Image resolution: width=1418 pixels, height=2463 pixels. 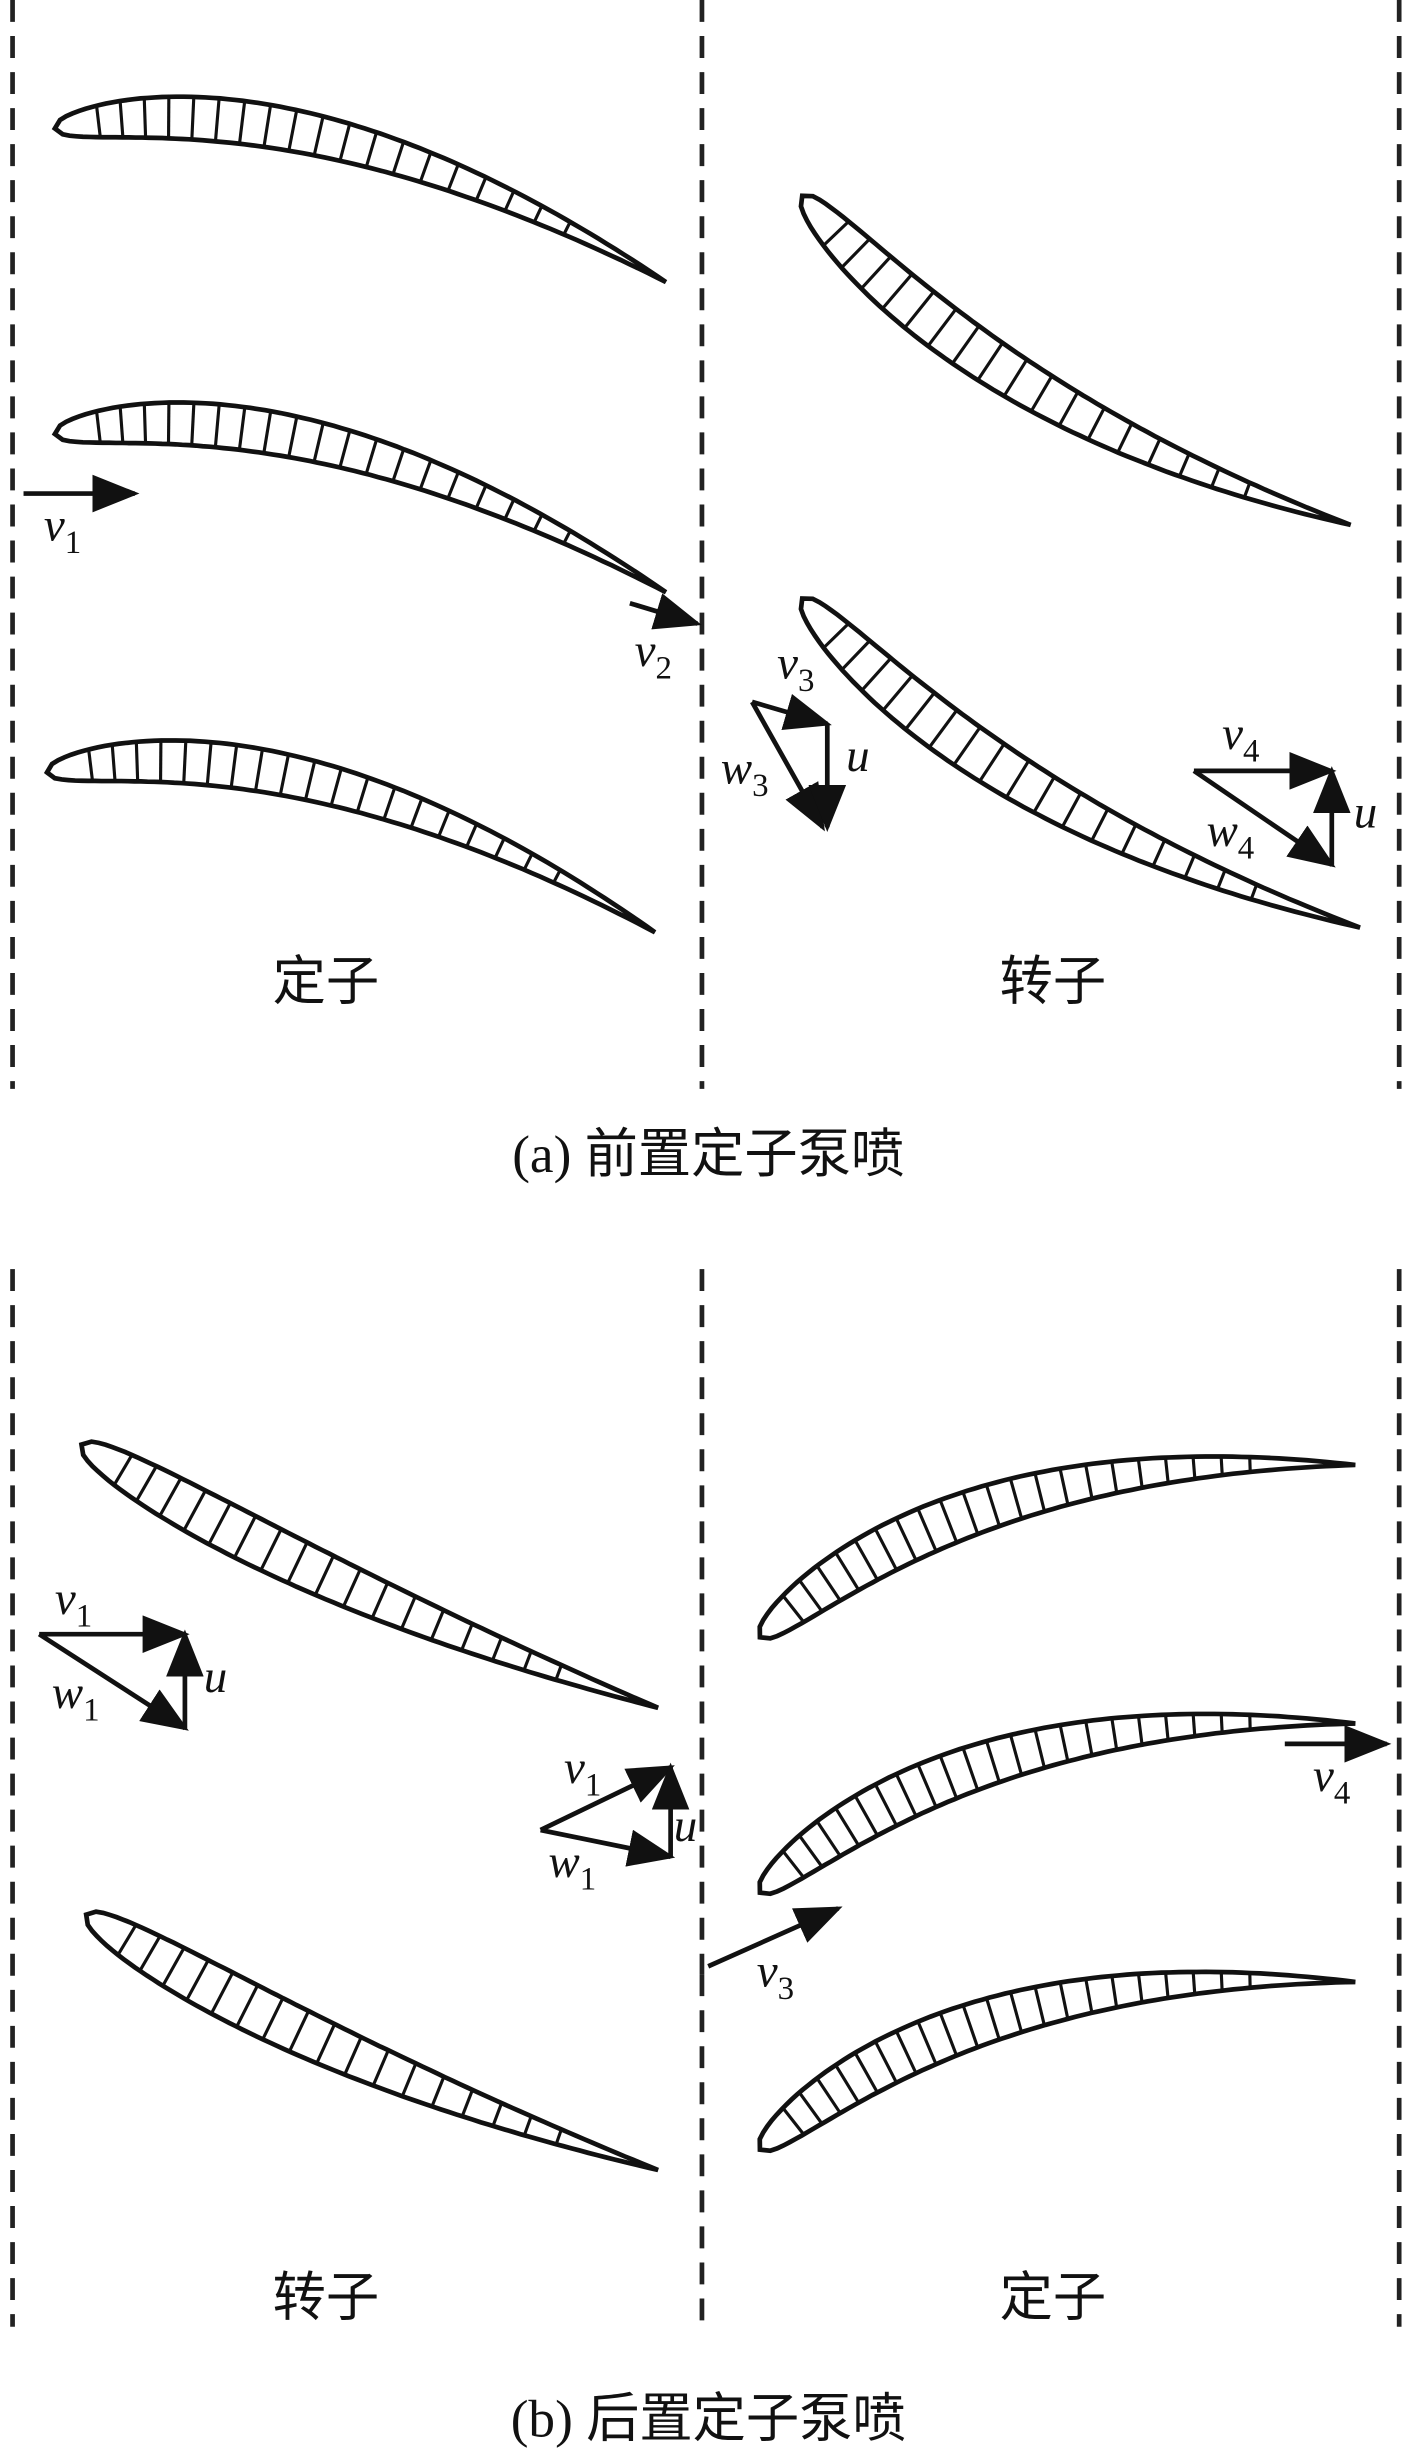 I want to click on caption: (a) 前置定子泵喷, so click(x=708, y=1154).